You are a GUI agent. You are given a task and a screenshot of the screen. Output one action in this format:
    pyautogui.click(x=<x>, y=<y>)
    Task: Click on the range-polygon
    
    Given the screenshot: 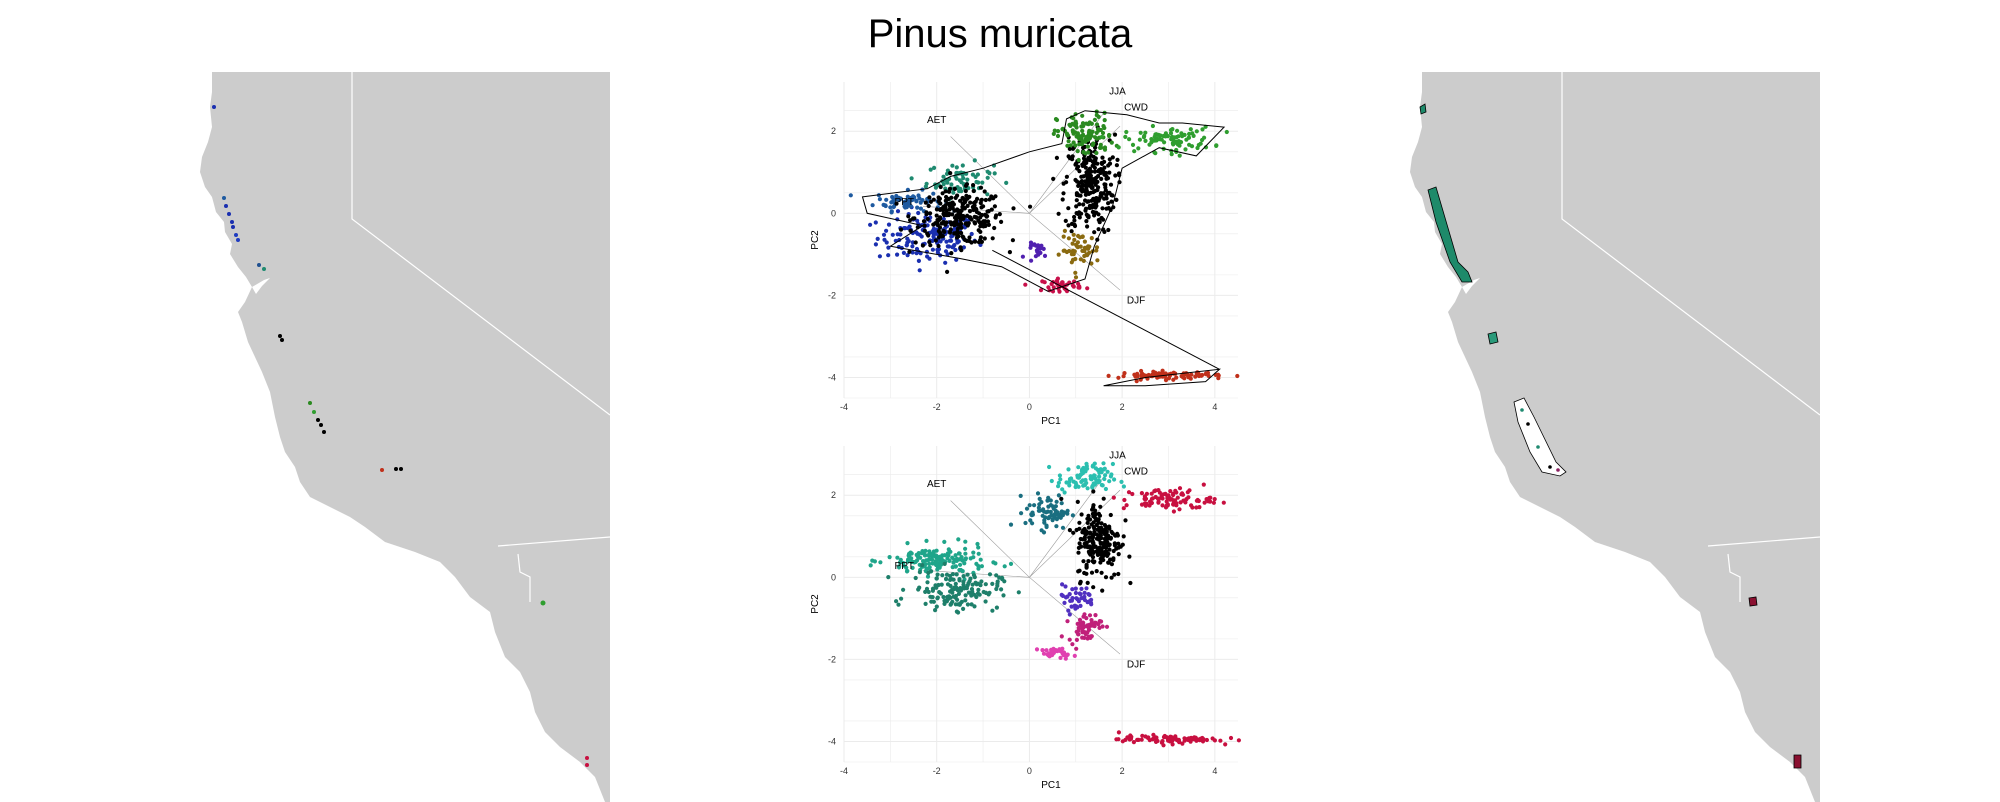 What is the action you would take?
    pyautogui.click(x=1493, y=338)
    